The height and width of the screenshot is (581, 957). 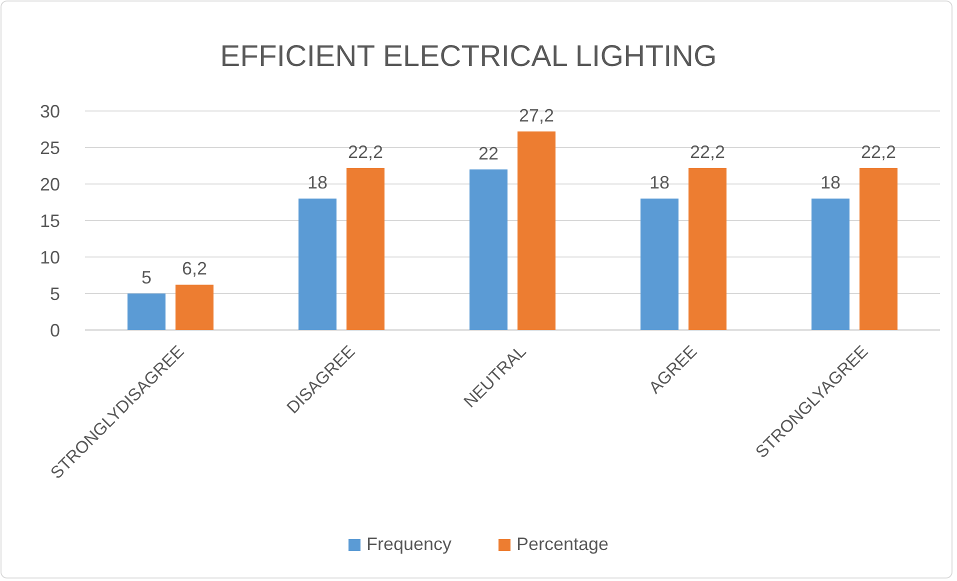 What do you see at coordinates (50, 184) in the screenshot?
I see `y-tick-label: 20` at bounding box center [50, 184].